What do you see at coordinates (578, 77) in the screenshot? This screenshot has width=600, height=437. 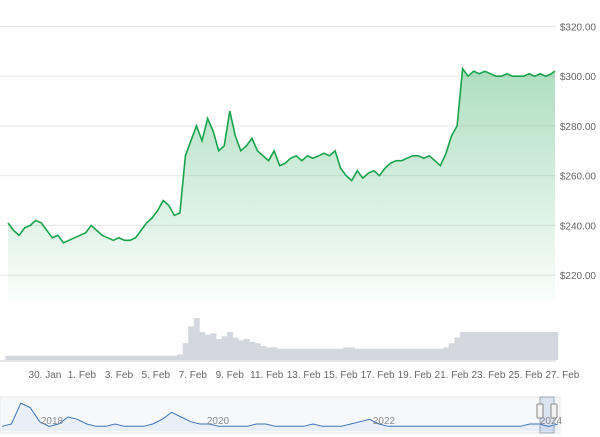 I see `y-tick-label: $300.00` at bounding box center [578, 77].